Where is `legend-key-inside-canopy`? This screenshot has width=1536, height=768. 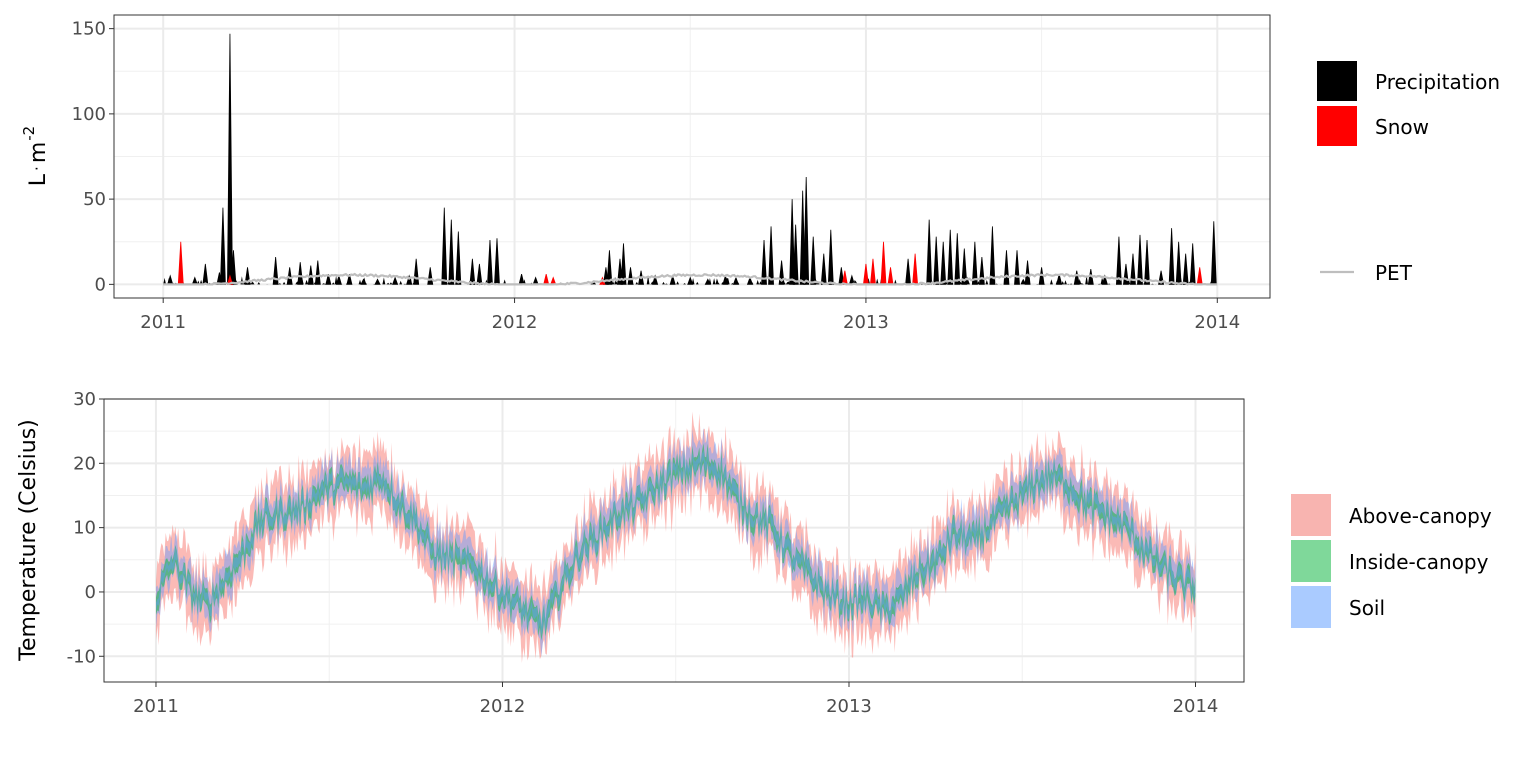
legend-key-inside-canopy is located at coordinates (1311, 561).